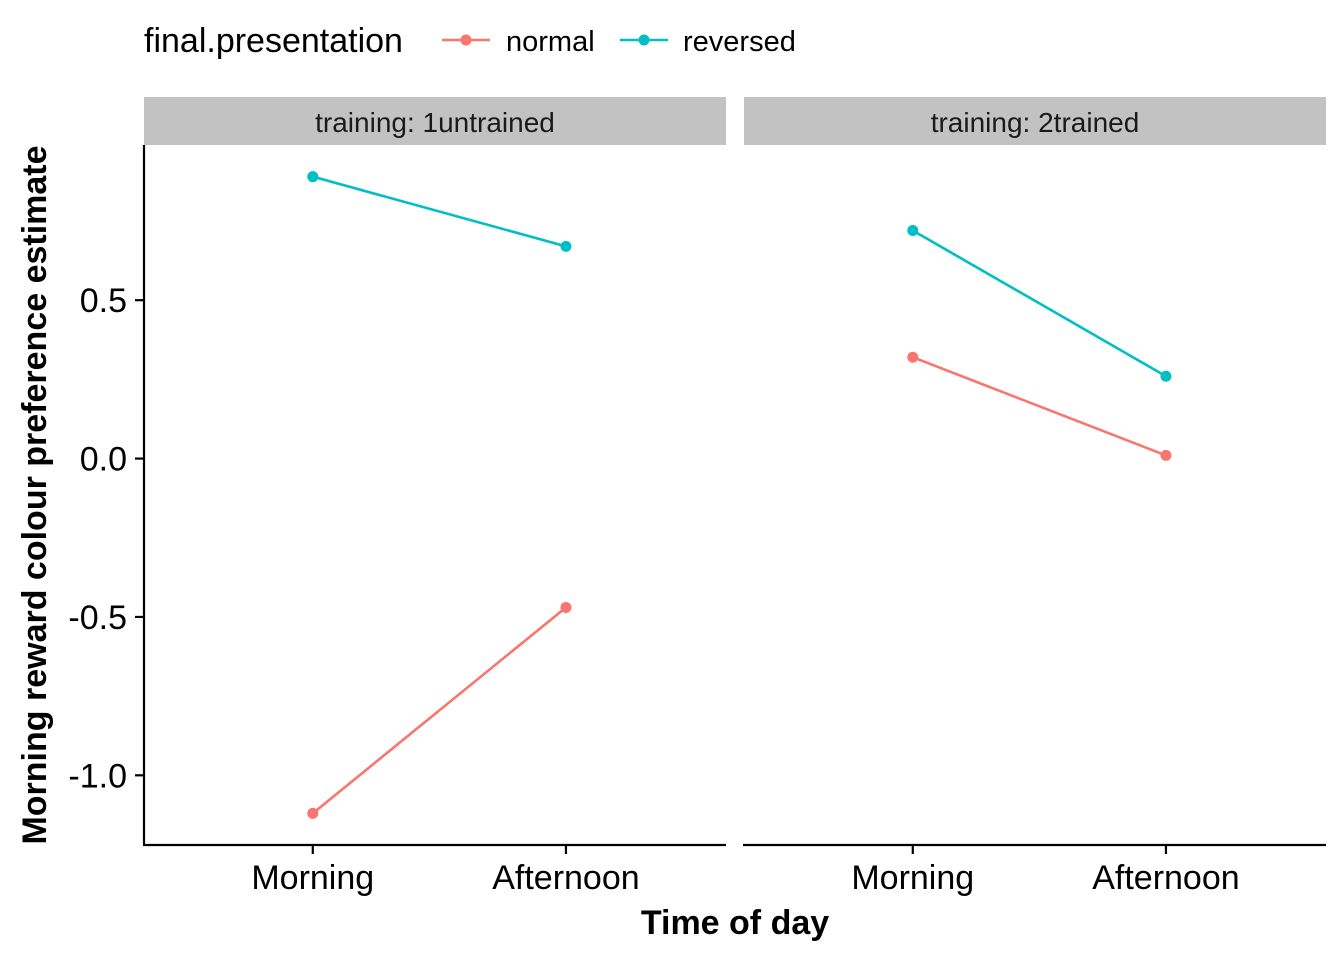 This screenshot has width=1344, height=960. I want to click on legend: final.presentation normal reversed, so click(470, 41).